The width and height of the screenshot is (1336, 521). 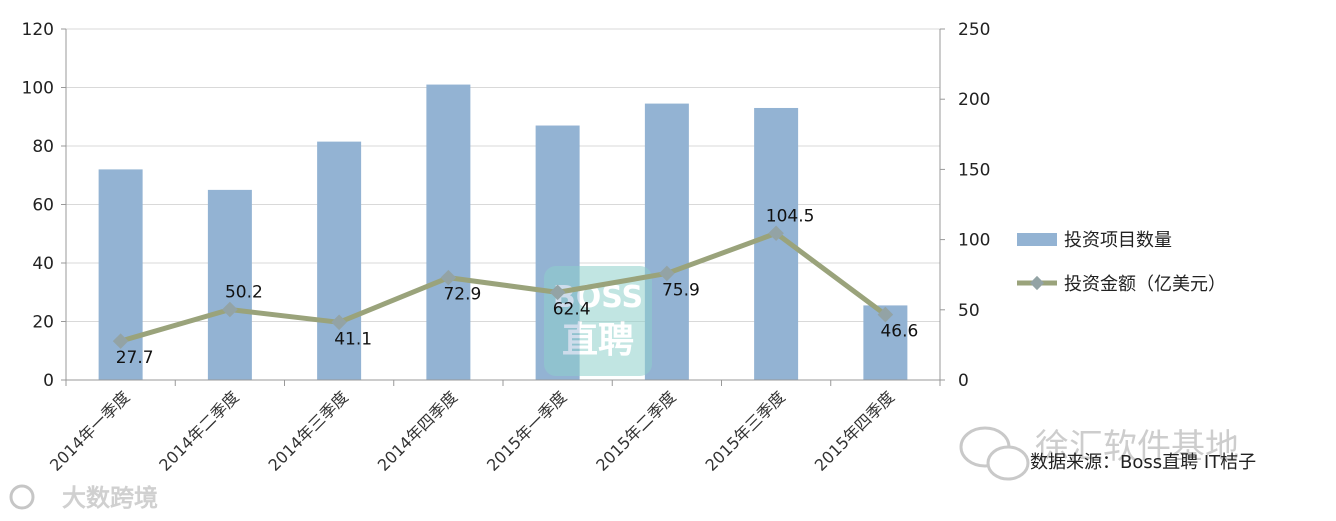 I want to click on left-tick-label: 20, so click(x=43, y=323).